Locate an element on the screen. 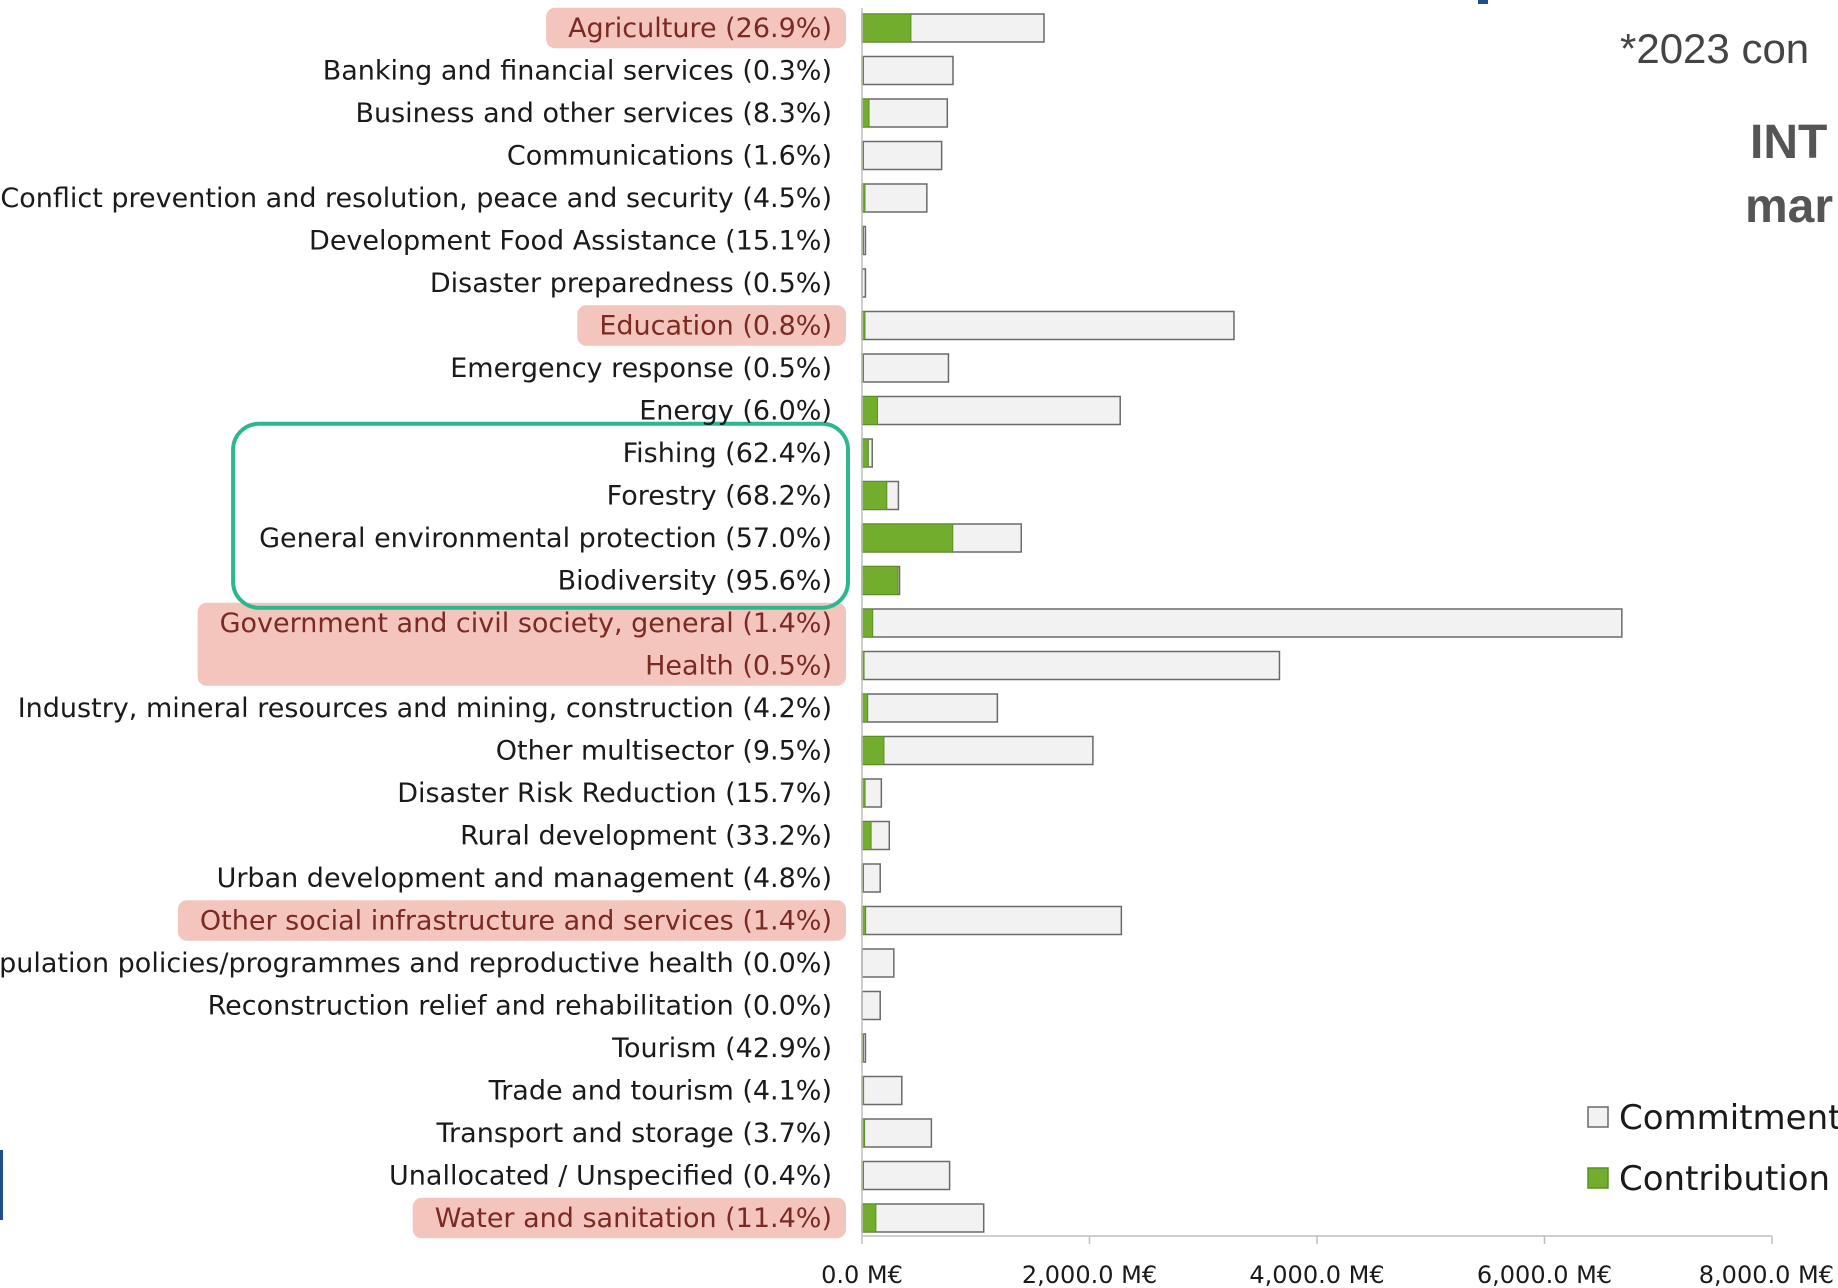  heading-line-2: mar is located at coordinates (1789, 206).